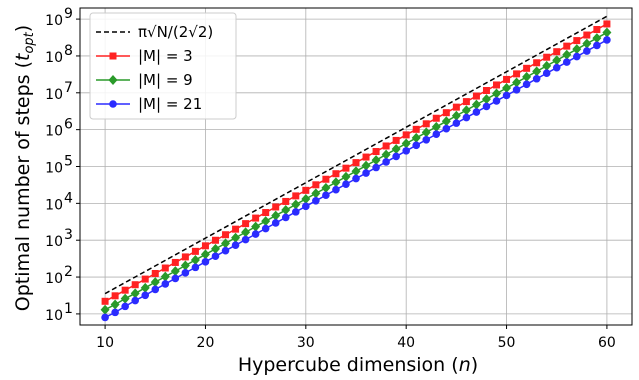  I want to click on x-axis-label: Hypercube dimension (n), so click(358, 365).